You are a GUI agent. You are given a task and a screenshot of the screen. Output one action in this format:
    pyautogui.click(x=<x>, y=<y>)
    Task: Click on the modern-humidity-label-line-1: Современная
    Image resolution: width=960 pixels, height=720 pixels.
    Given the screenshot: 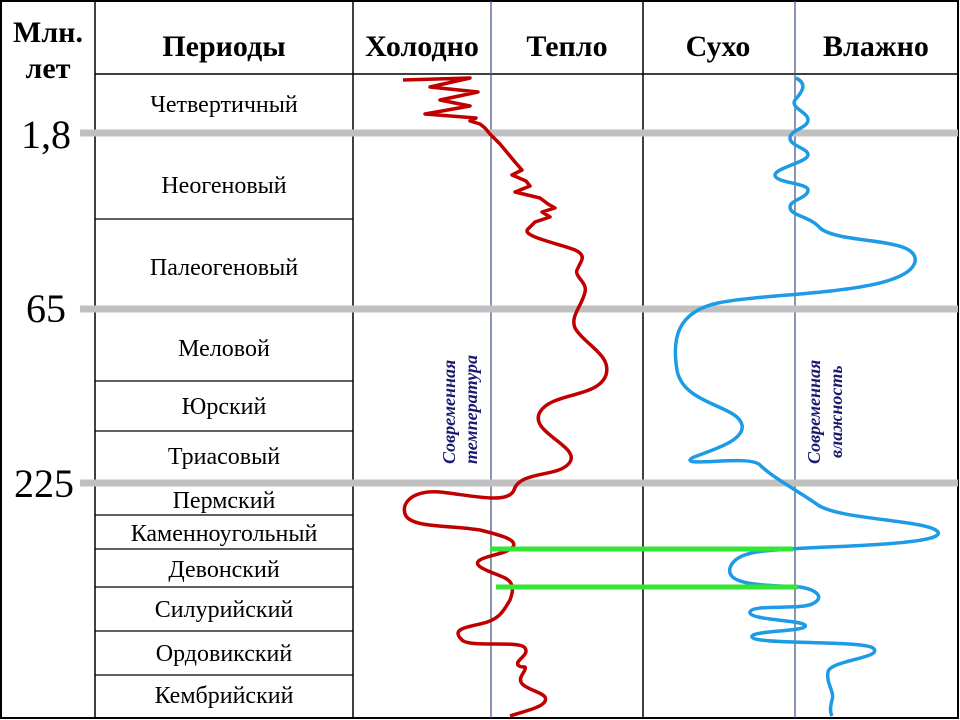 What is the action you would take?
    pyautogui.click(x=814, y=412)
    